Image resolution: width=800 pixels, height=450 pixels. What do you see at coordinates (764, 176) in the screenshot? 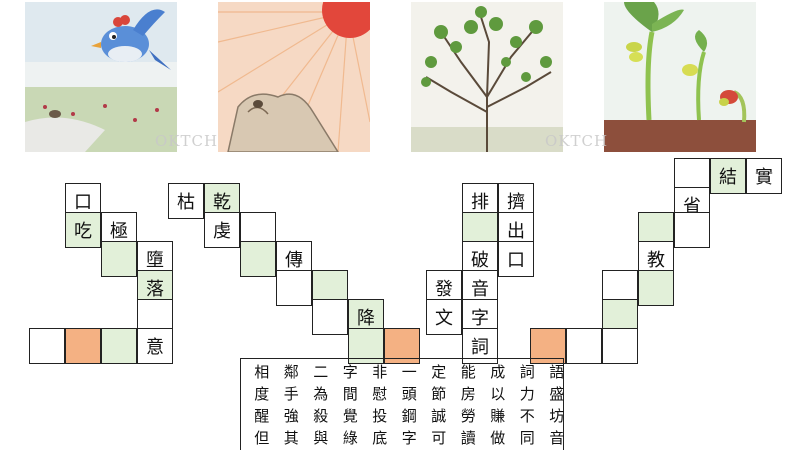
I see `puzzle4-cell: 實` at bounding box center [764, 176].